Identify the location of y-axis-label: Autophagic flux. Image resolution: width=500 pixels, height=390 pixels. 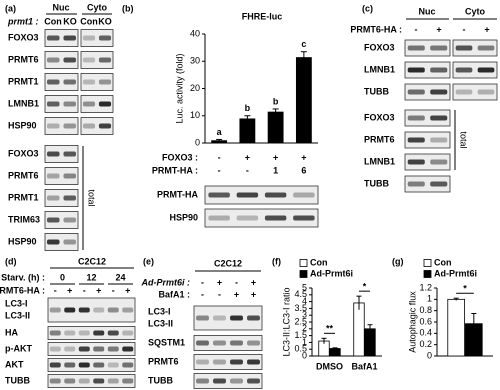
(412, 322).